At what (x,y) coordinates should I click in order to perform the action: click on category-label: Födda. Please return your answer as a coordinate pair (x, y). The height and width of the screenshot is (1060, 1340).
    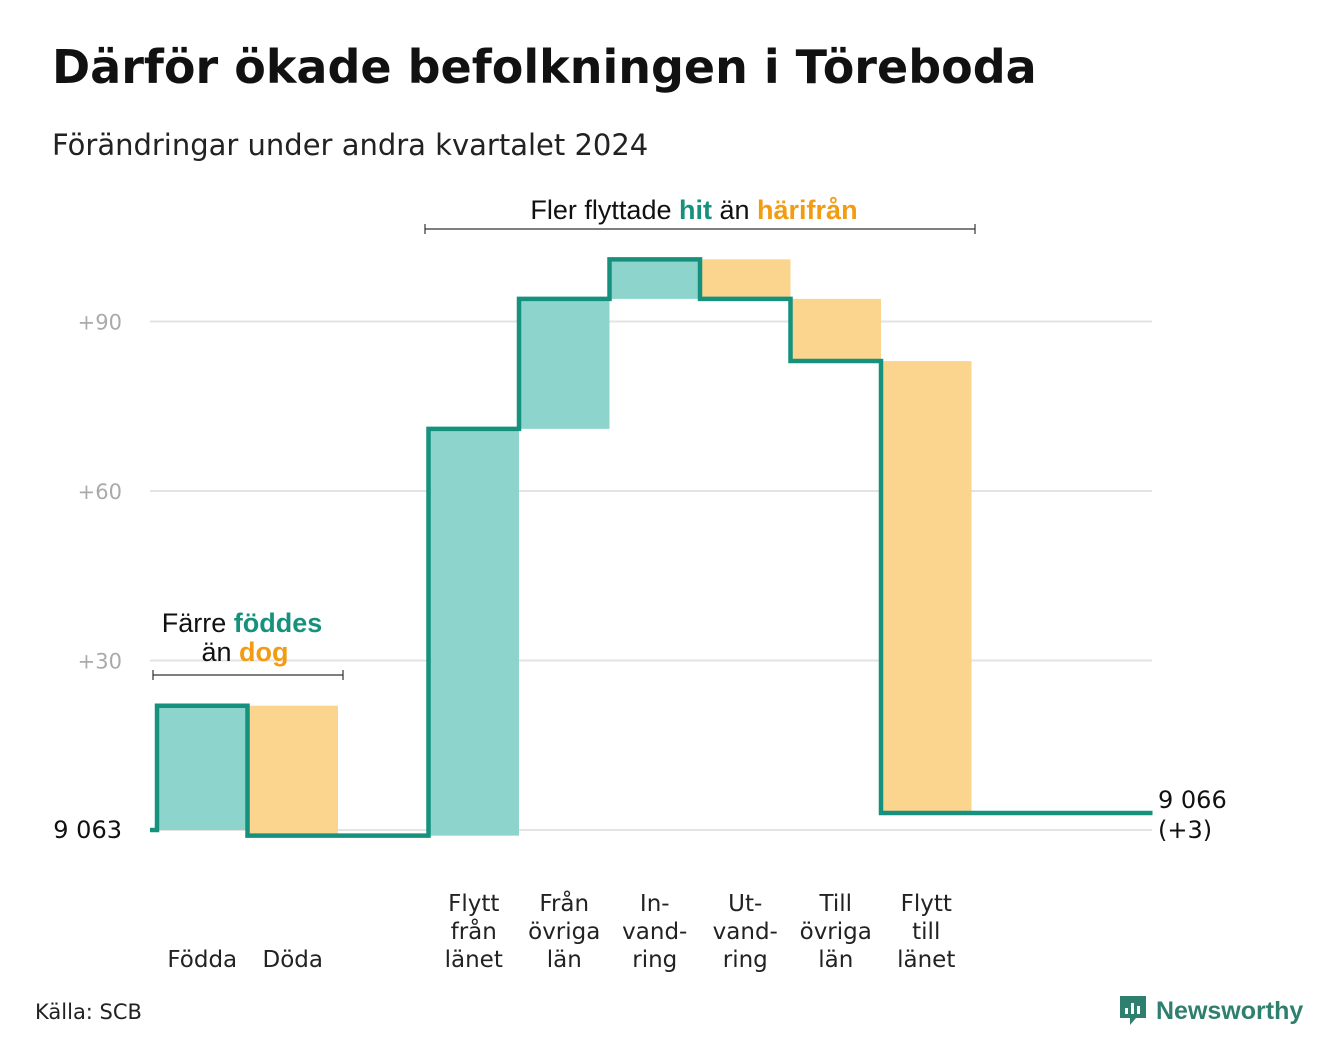
    Looking at the image, I should click on (202, 960).